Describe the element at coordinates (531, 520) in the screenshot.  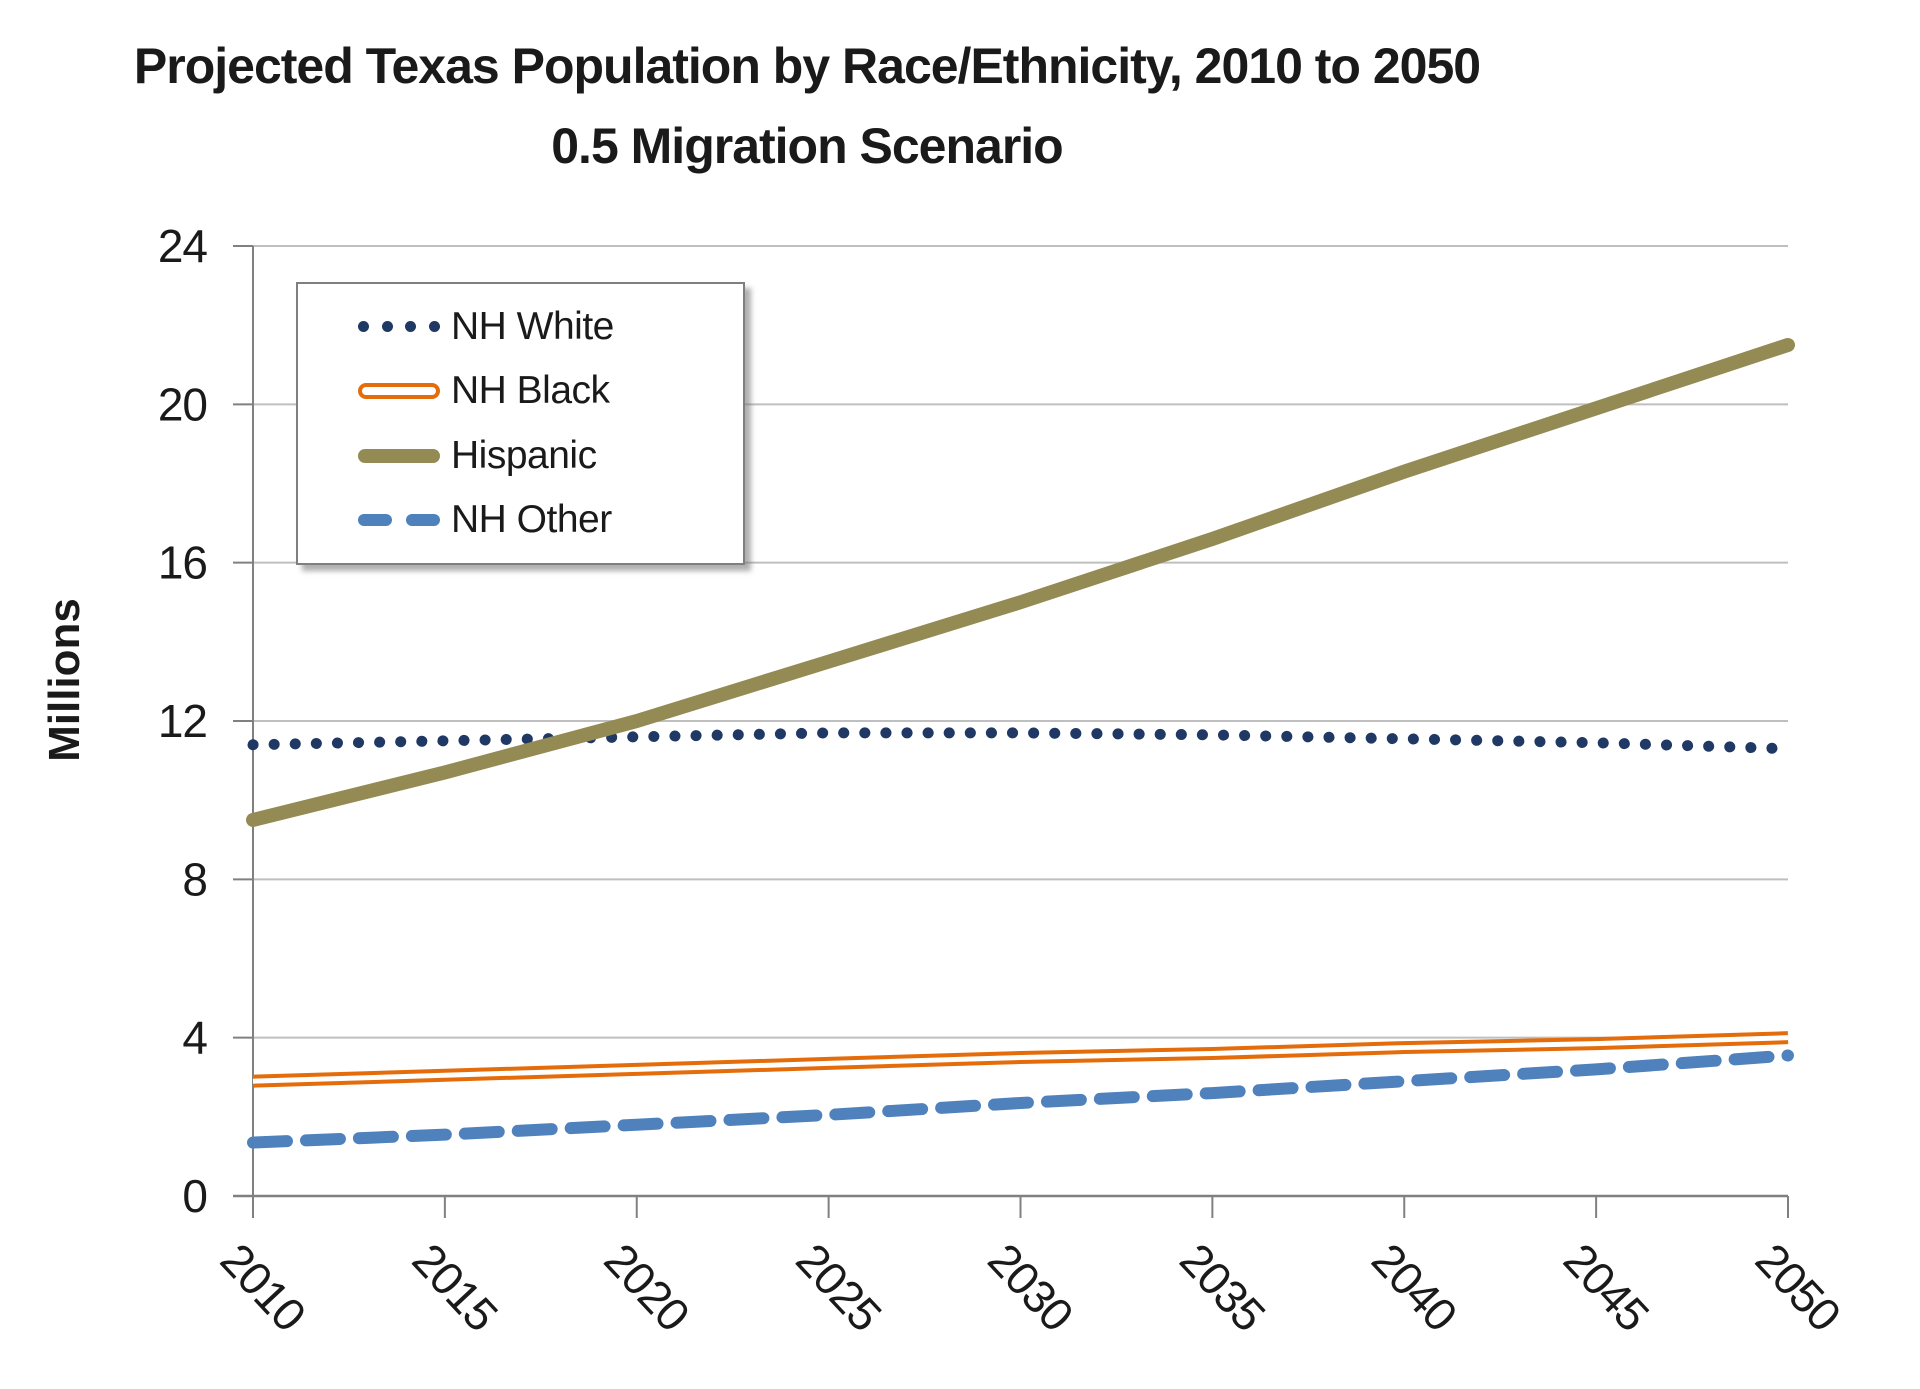
I see `legend-label-nh-other: NH Other` at that location.